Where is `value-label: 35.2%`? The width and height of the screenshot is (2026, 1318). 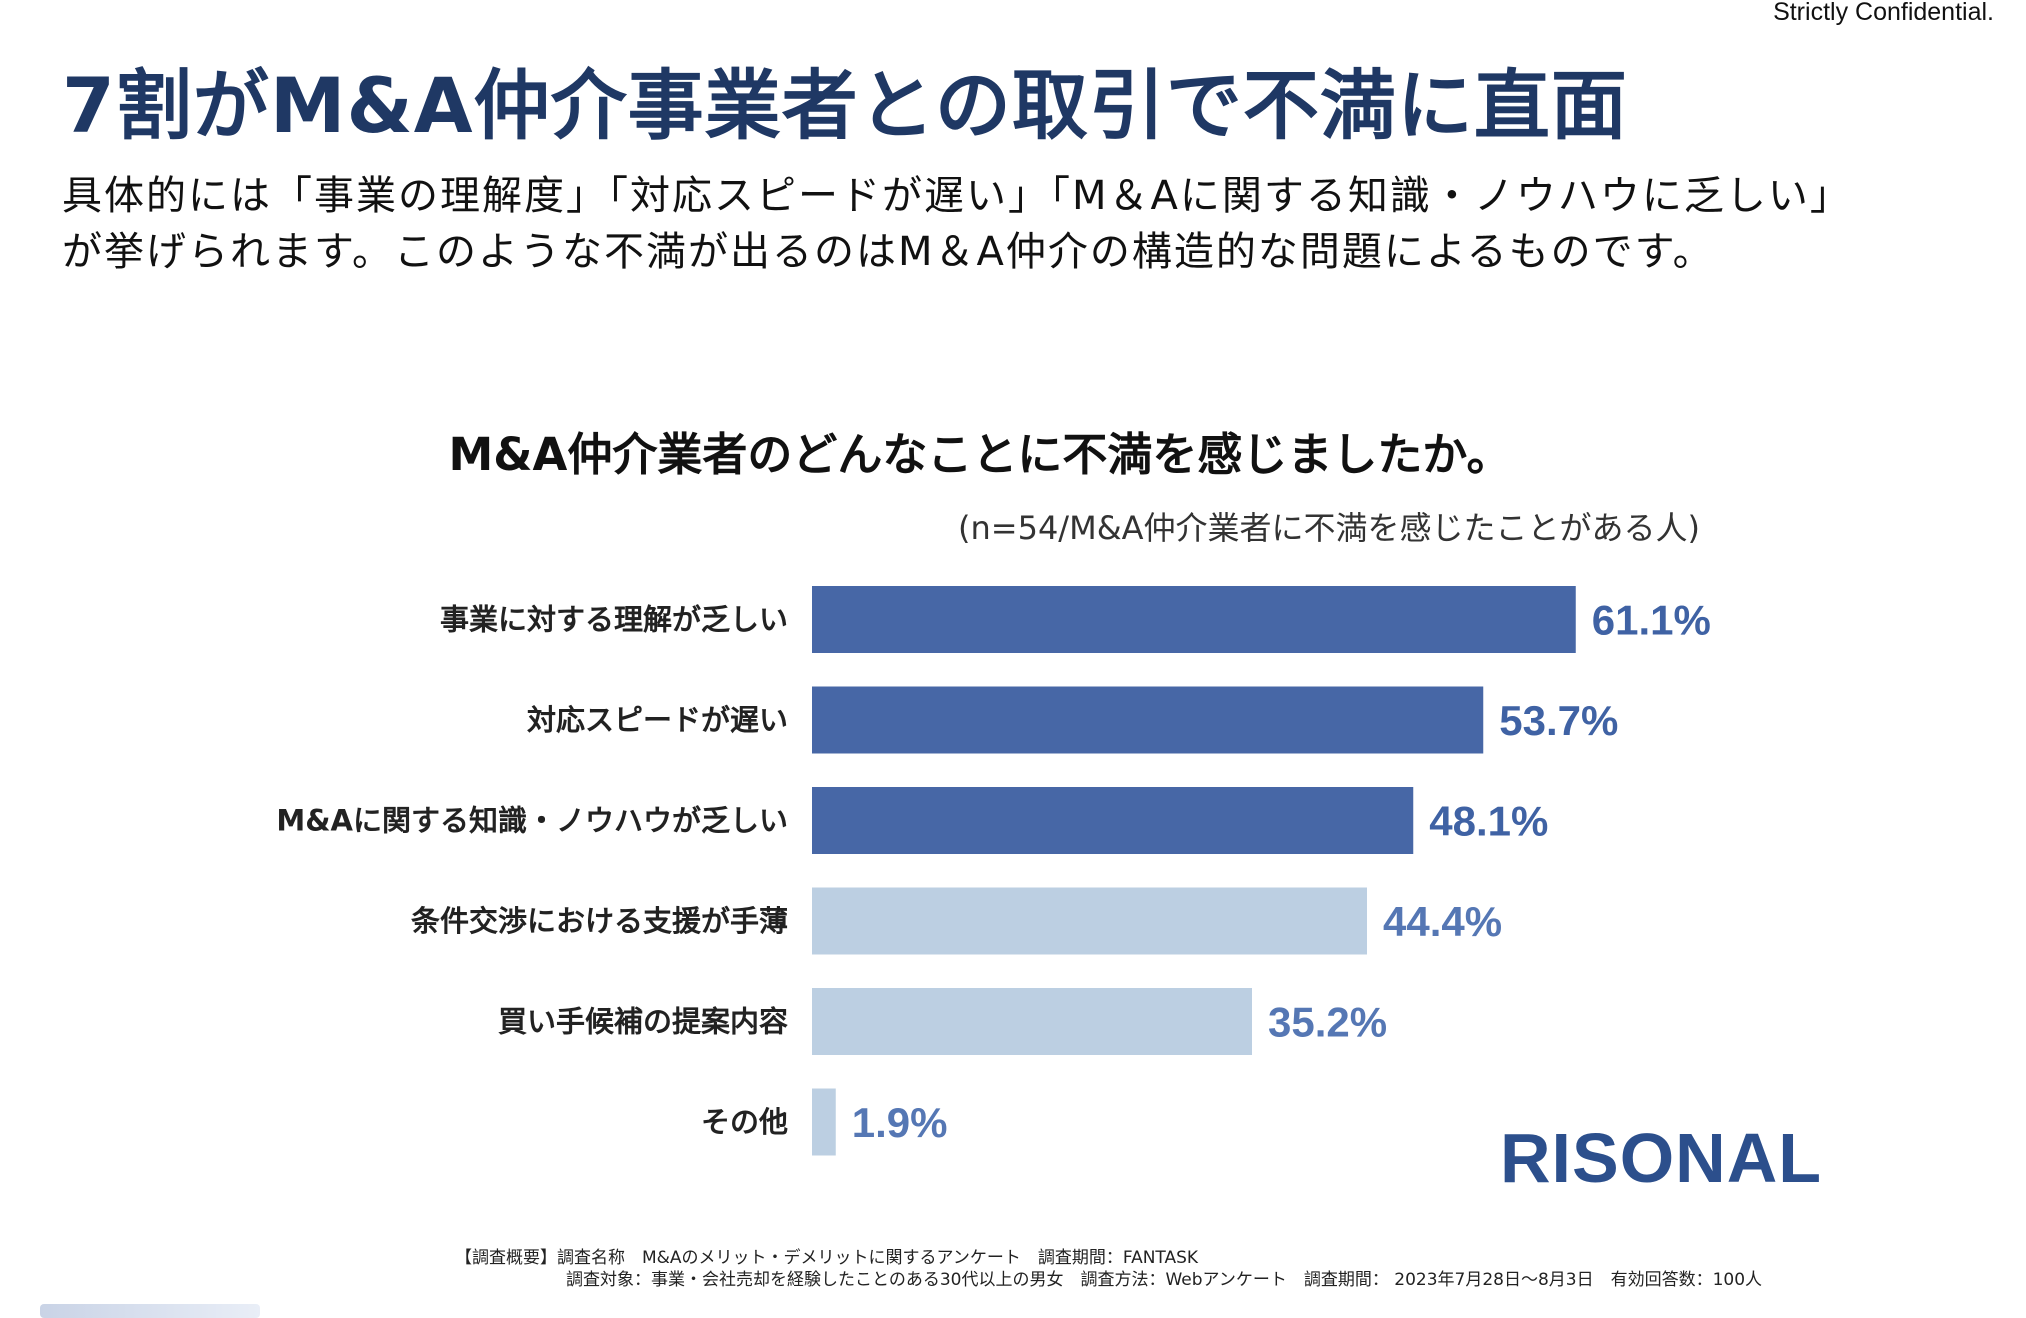 value-label: 35.2% is located at coordinates (1327, 1022).